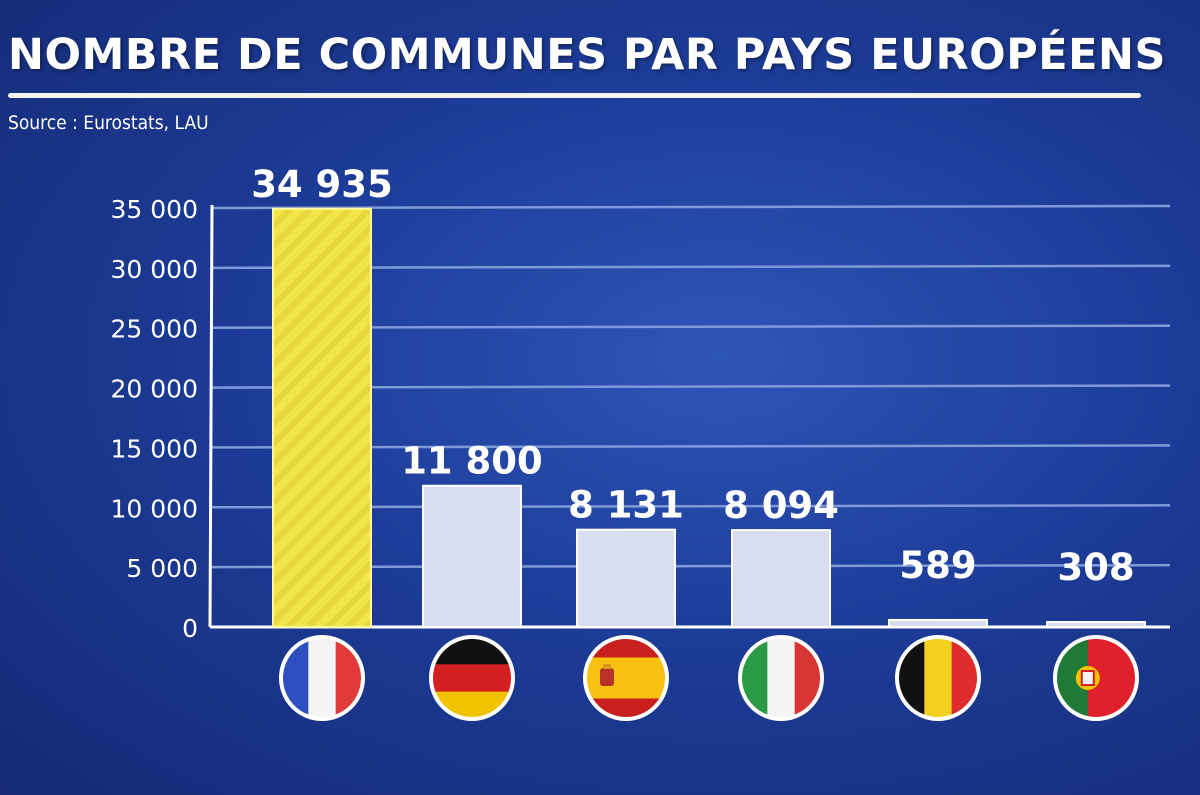  I want to click on y-tick-label: 30 000, so click(154, 269).